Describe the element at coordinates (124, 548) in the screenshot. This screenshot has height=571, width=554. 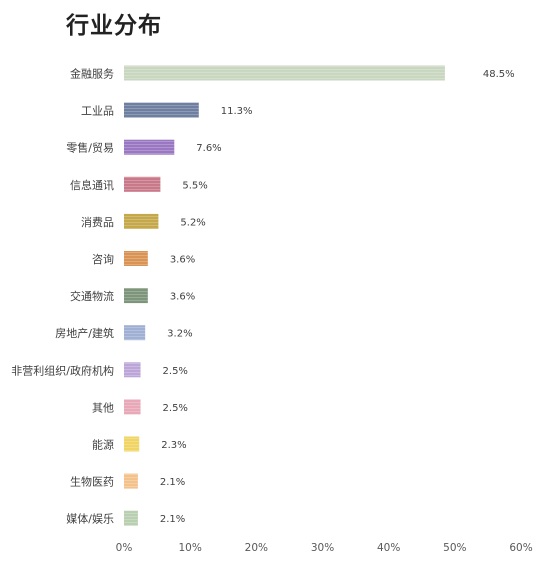
I see `x-tick-label: 0%` at that location.